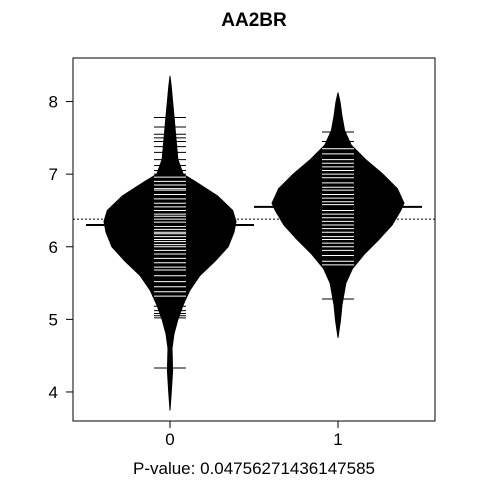 The width and height of the screenshot is (480, 480). I want to click on x-tick-label-1: 1, so click(337, 439).